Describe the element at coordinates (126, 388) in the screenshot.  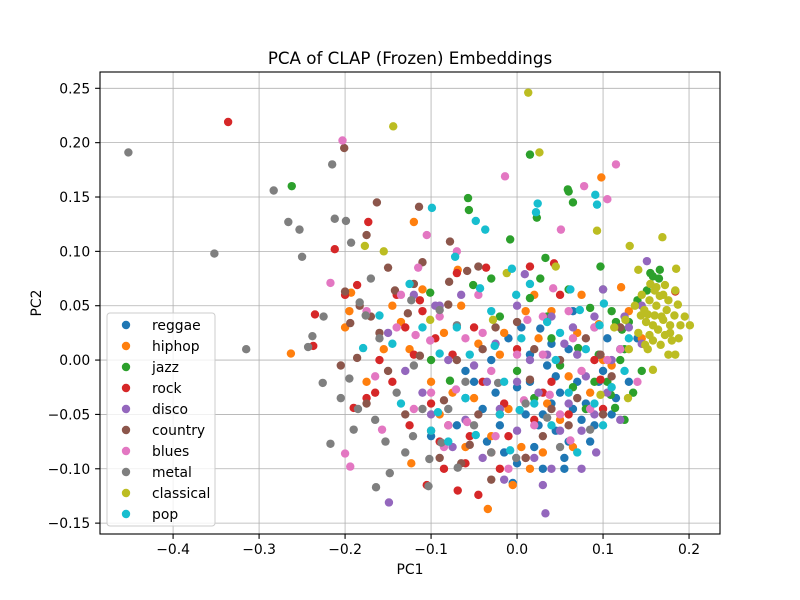
I see `legend-marker-rock` at that location.